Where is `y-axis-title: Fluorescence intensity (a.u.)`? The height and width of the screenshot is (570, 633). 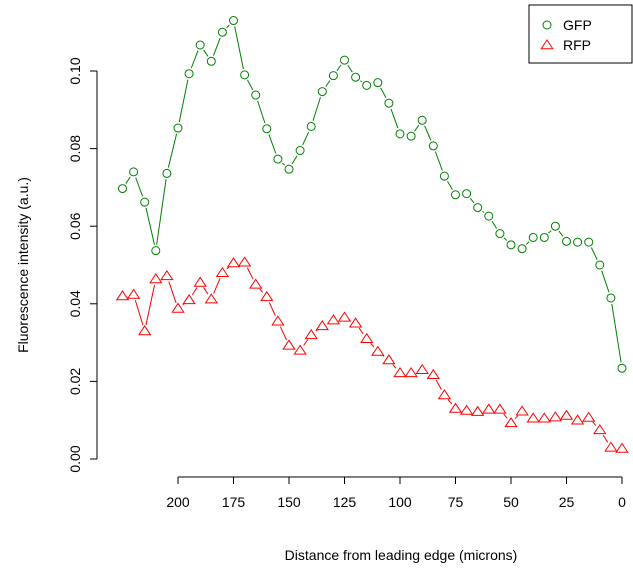
y-axis-title: Fluorescence intensity (a.u.) is located at coordinates (23, 265).